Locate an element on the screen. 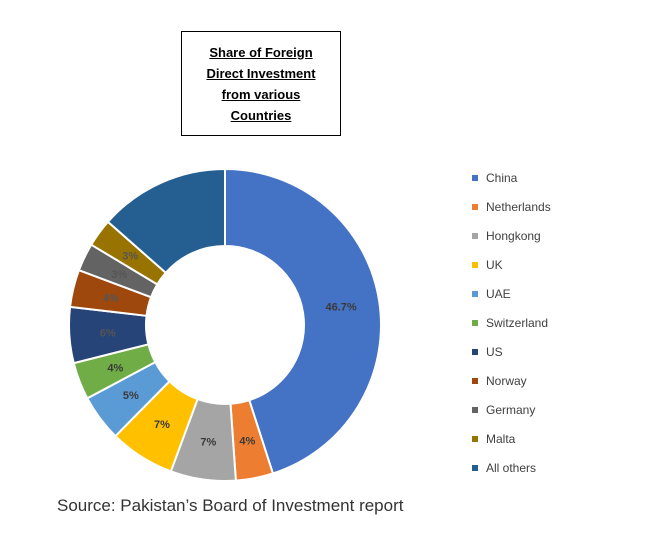  legend-label: UAE is located at coordinates (498, 293).